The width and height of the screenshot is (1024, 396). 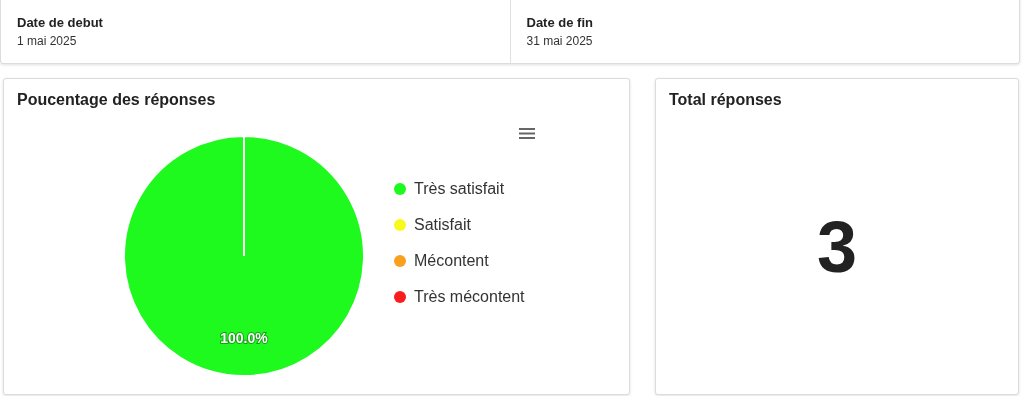 I want to click on text: Total réponses, so click(x=725, y=100).